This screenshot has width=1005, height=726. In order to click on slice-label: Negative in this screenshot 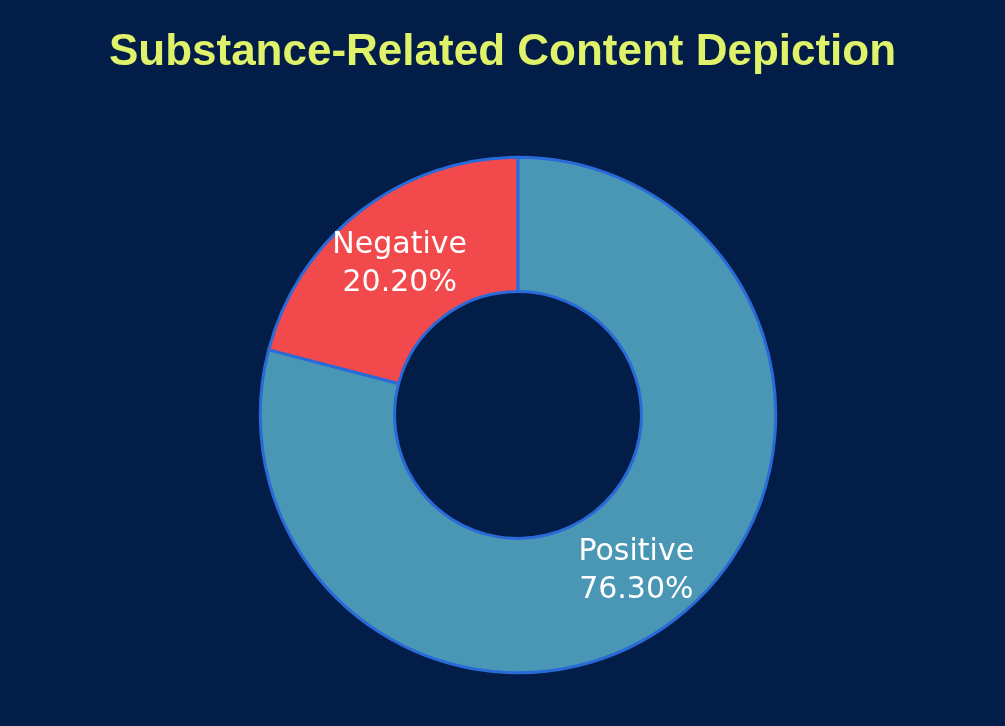, I will do `click(399, 243)`.